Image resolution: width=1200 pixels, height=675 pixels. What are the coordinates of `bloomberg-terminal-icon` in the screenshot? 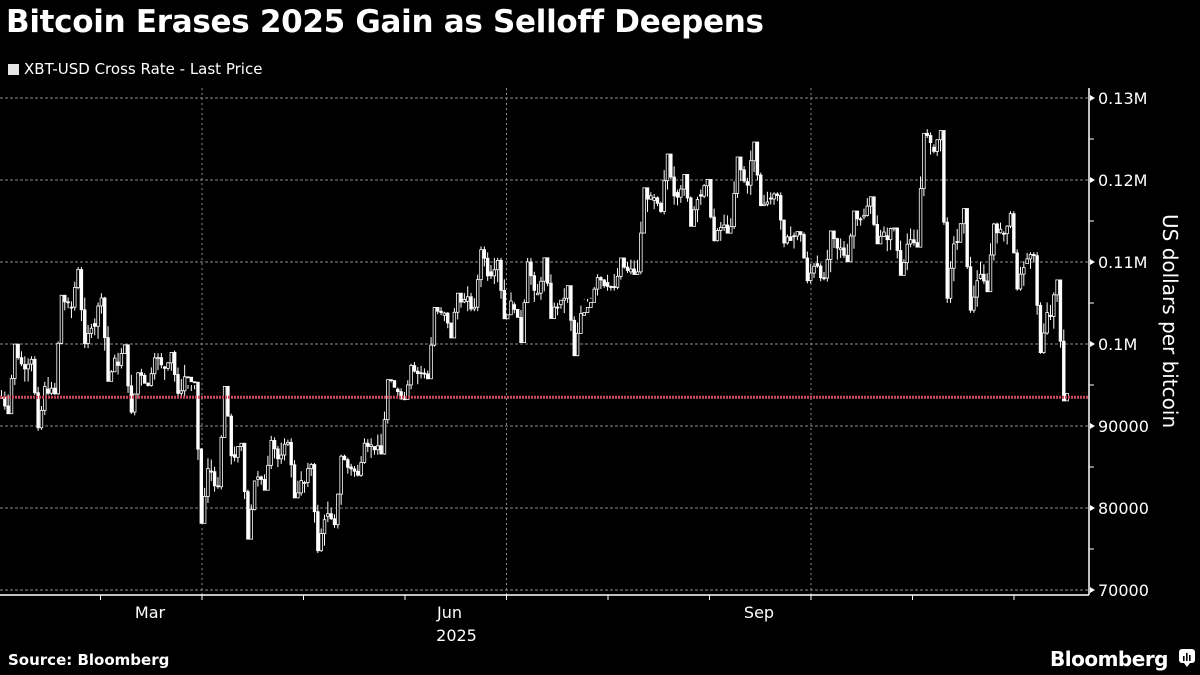 It's located at (1187, 658).